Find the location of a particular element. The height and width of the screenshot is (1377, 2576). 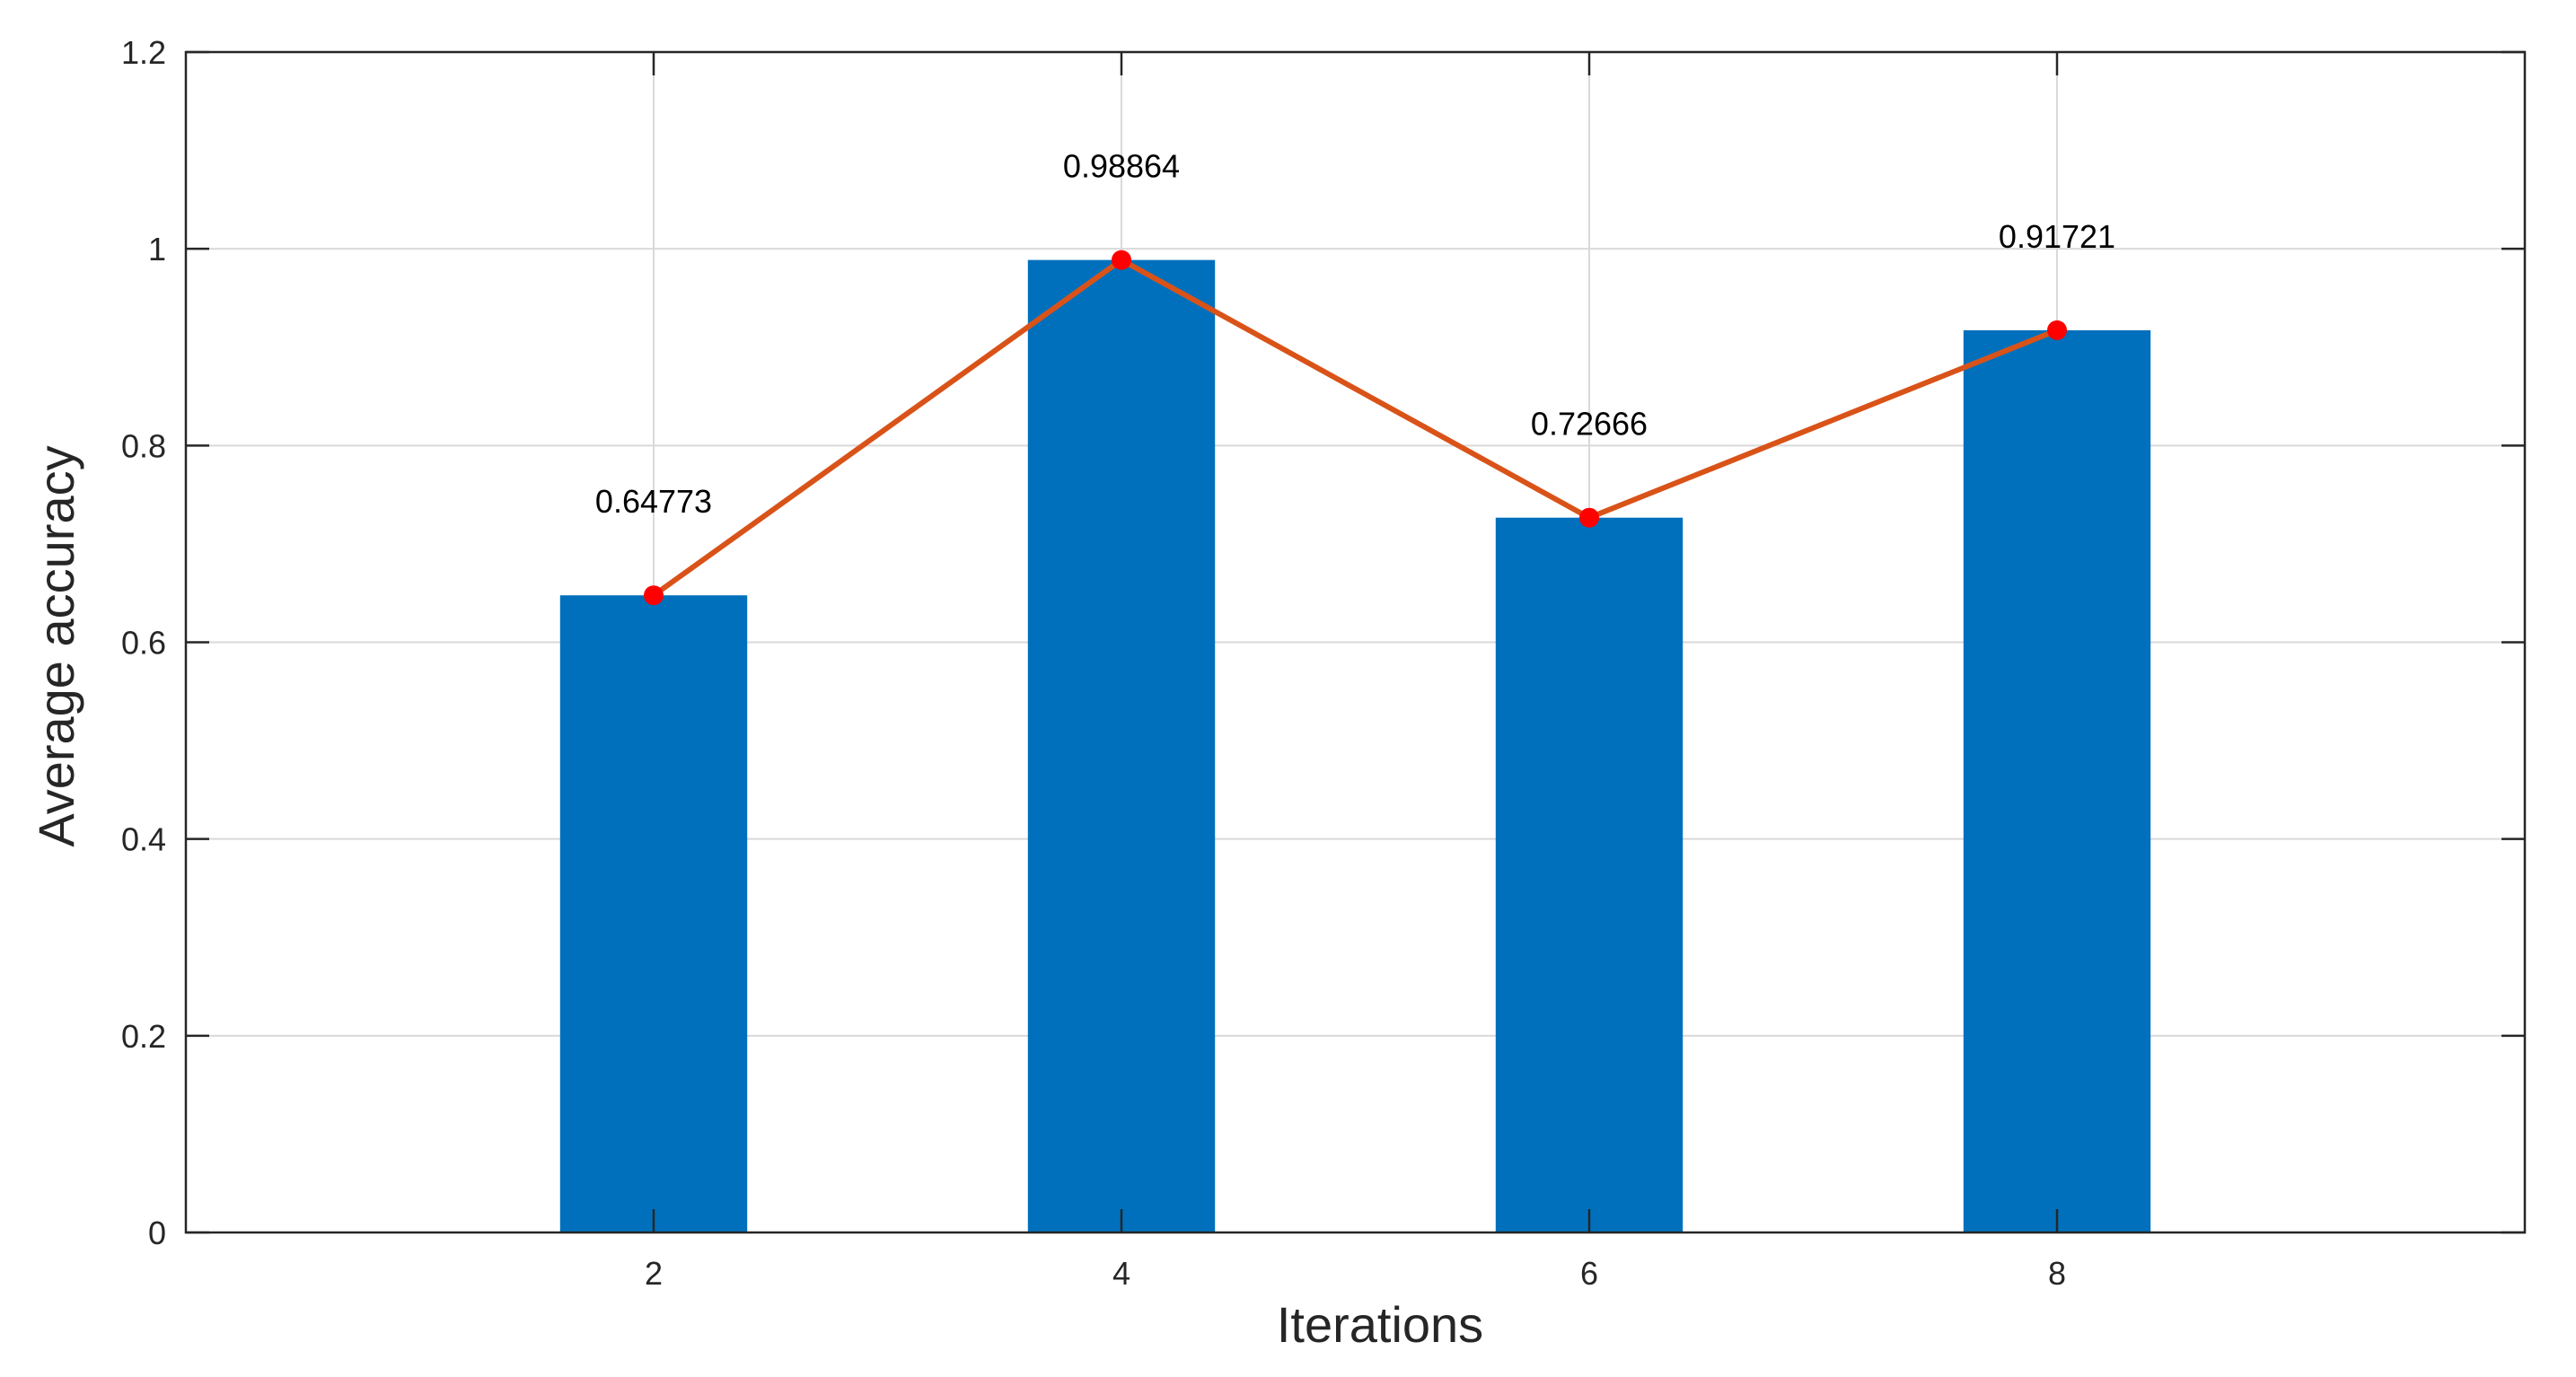

y-tick-label: 0.8 is located at coordinates (143, 445).